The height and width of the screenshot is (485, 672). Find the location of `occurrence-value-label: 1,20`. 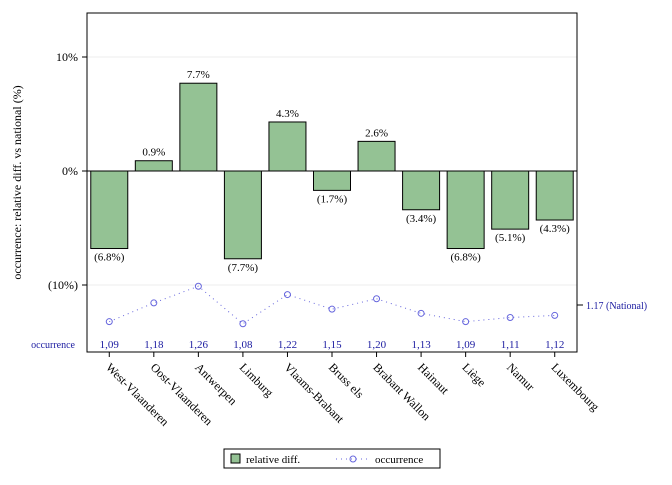

occurrence-value-label: 1,20 is located at coordinates (377, 345).